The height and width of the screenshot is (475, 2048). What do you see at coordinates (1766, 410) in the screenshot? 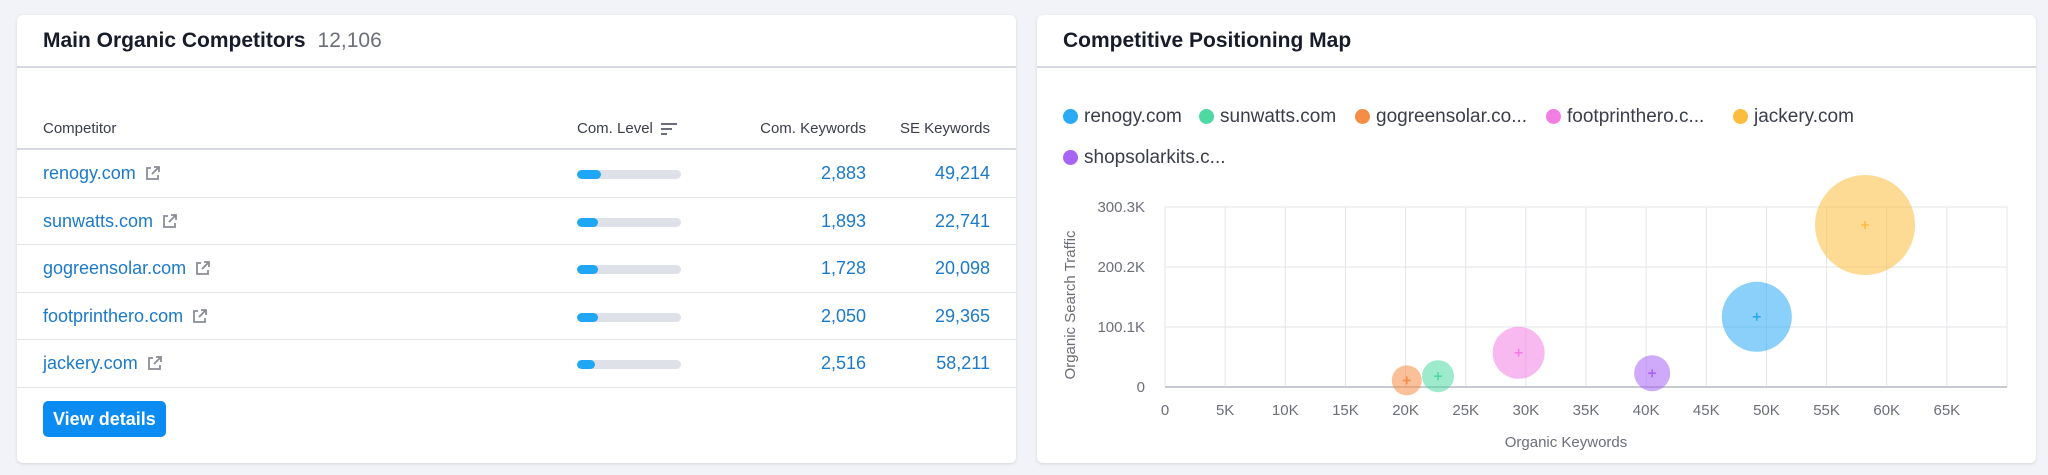
I see `x-tick-label: 50K` at bounding box center [1766, 410].